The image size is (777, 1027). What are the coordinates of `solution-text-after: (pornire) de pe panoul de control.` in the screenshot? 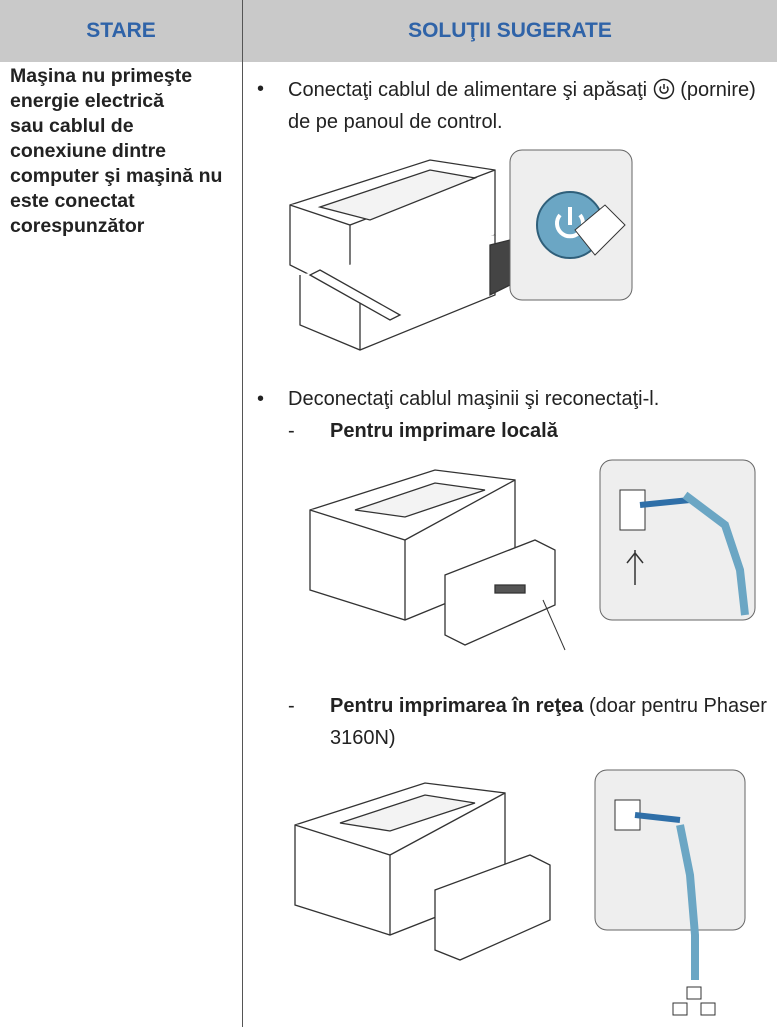 It's located at (522, 106).